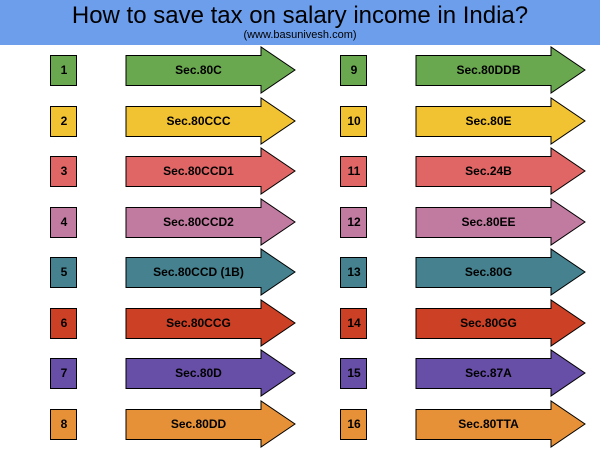 This screenshot has height=450, width=600. I want to click on section-number: 15, so click(354, 373).